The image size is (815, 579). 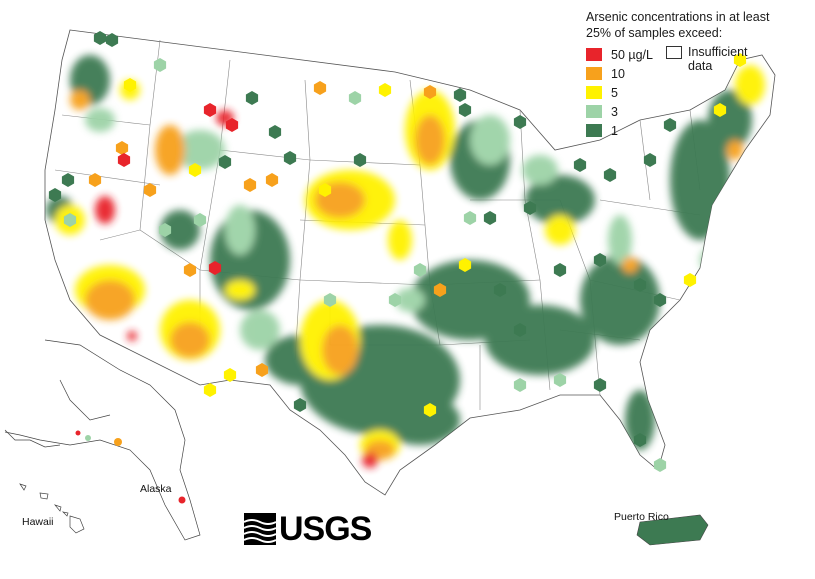 What do you see at coordinates (697, 111) in the screenshot?
I see `legend-item-3: 3` at bounding box center [697, 111].